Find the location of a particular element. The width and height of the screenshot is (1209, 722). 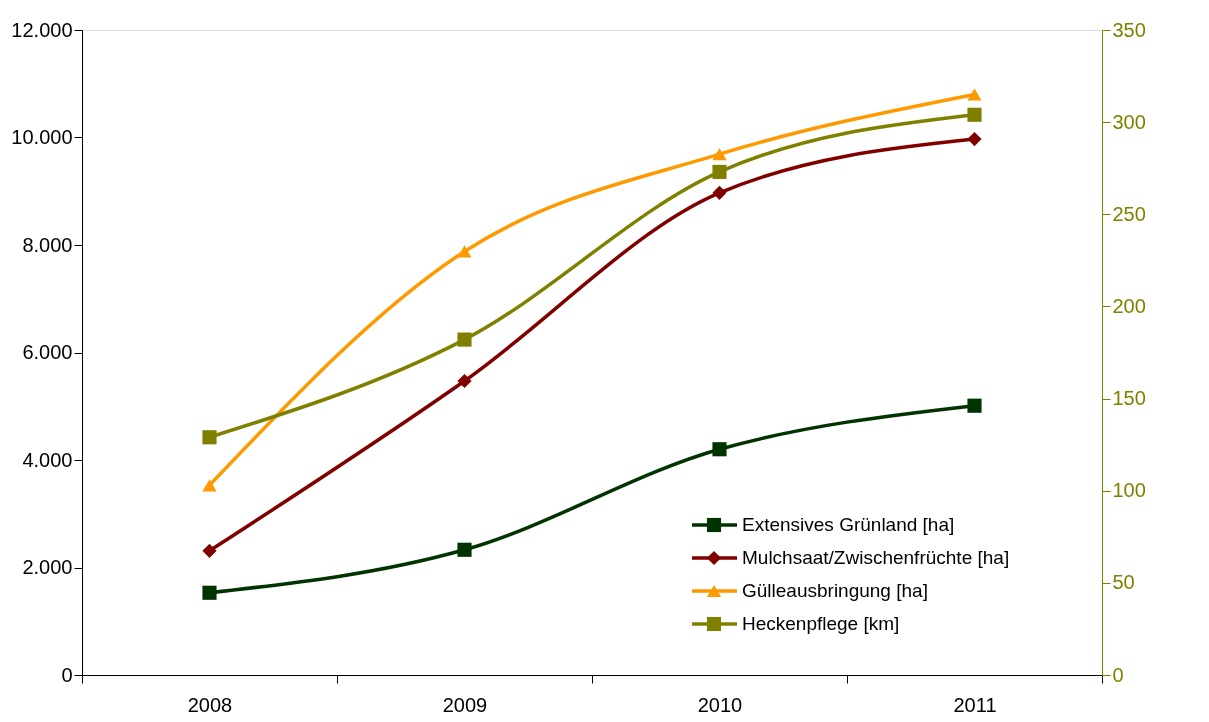

y-tick-label: 10.000 is located at coordinates (42, 137).